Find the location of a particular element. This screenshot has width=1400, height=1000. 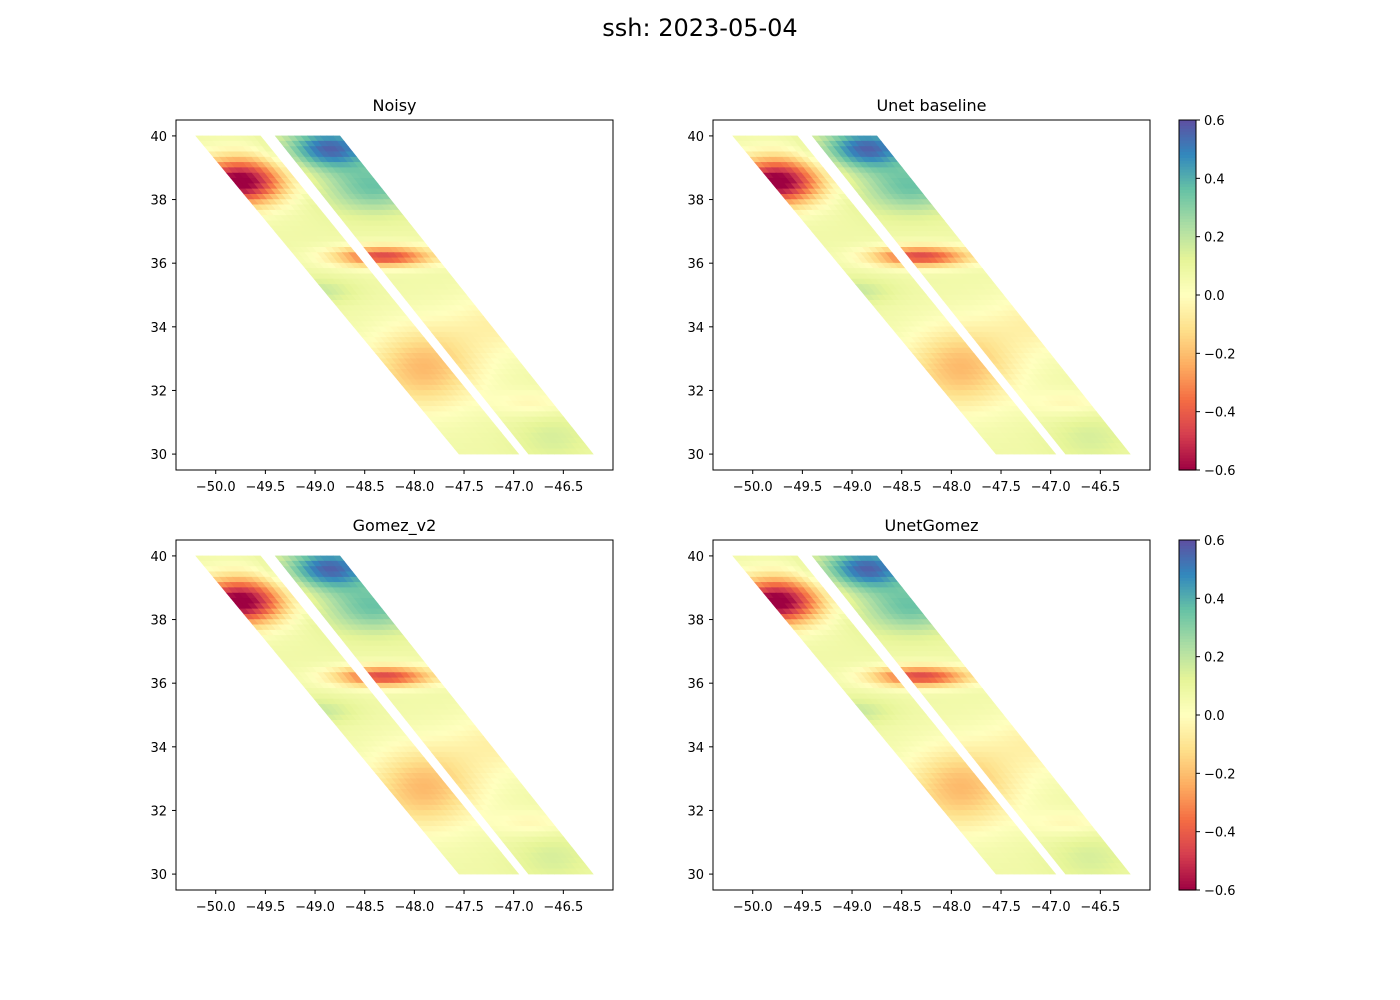

swath-1-cell is located at coordinates (1050, 451).